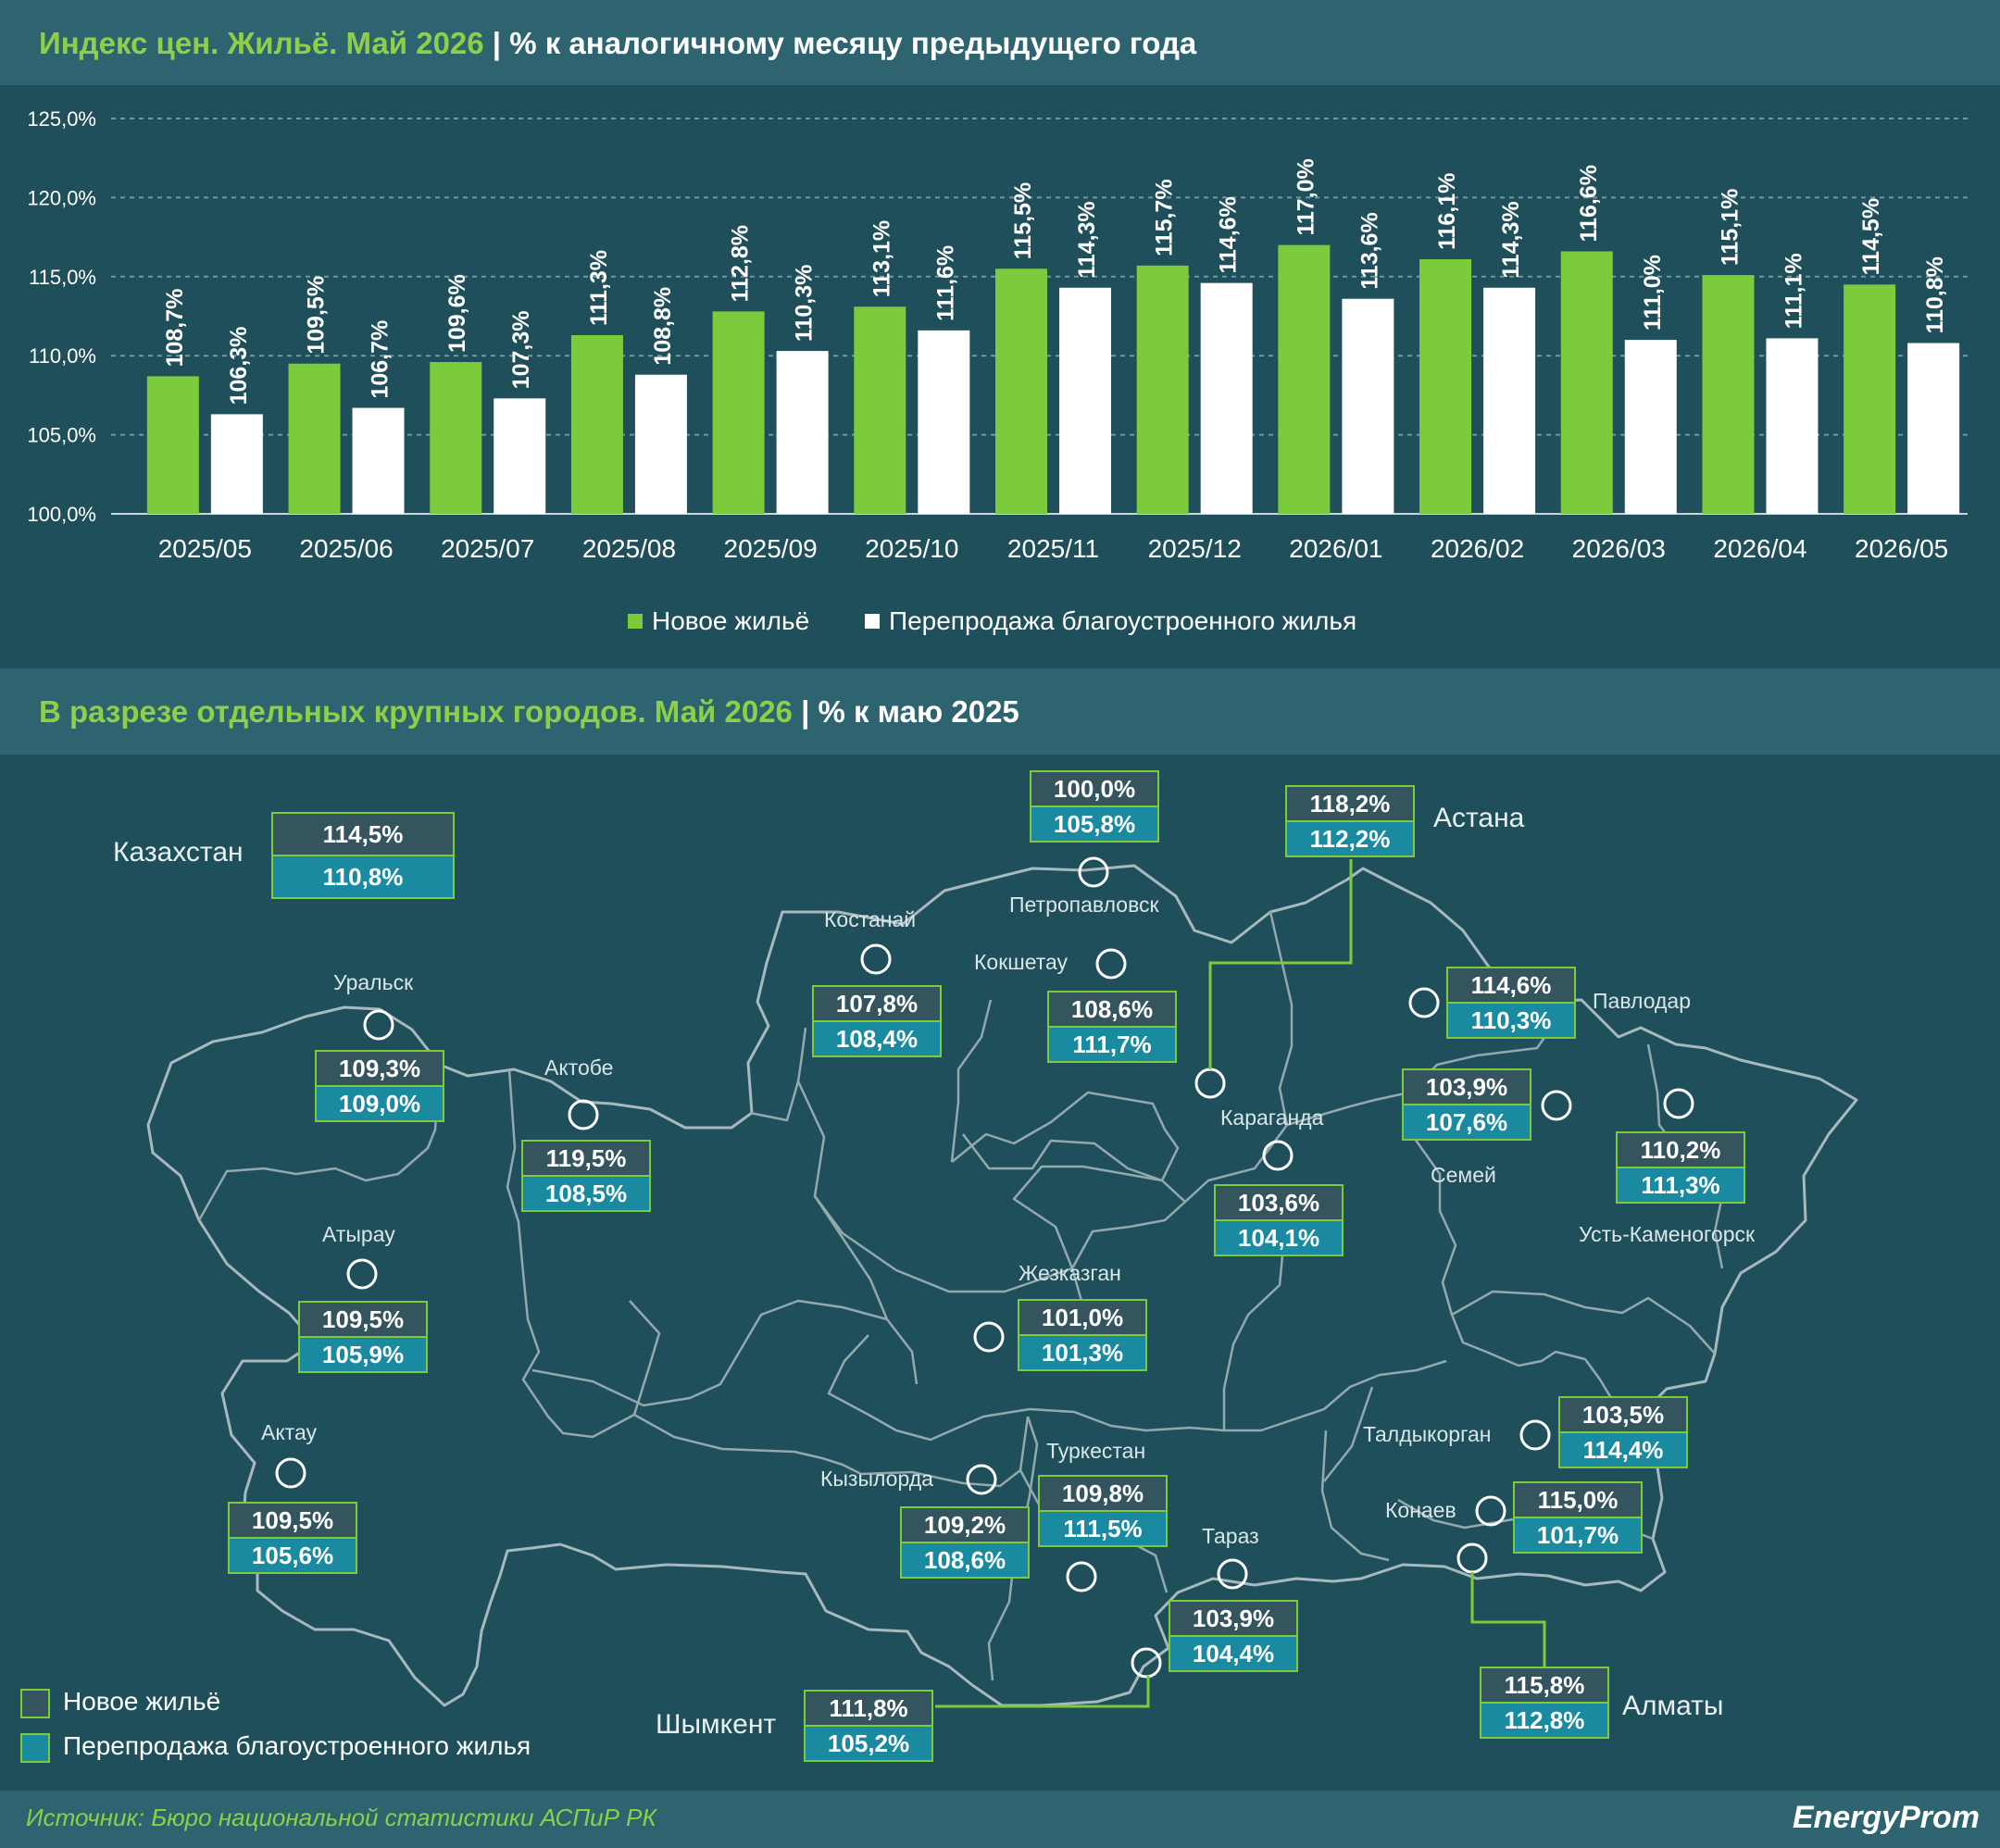 The image size is (2000, 1848). Describe the element at coordinates (877, 1003) in the screenshot. I see `value-new-kostanay: 107,8%` at that location.